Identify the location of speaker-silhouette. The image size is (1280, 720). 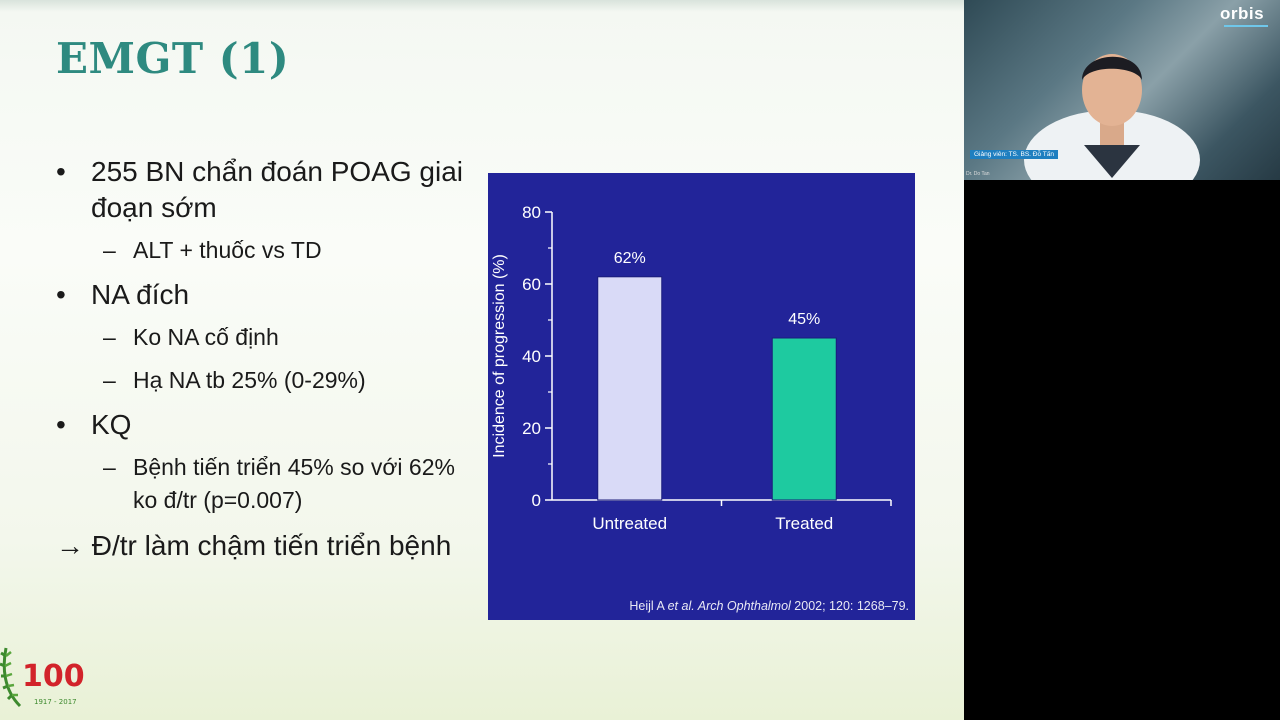
(1112, 117).